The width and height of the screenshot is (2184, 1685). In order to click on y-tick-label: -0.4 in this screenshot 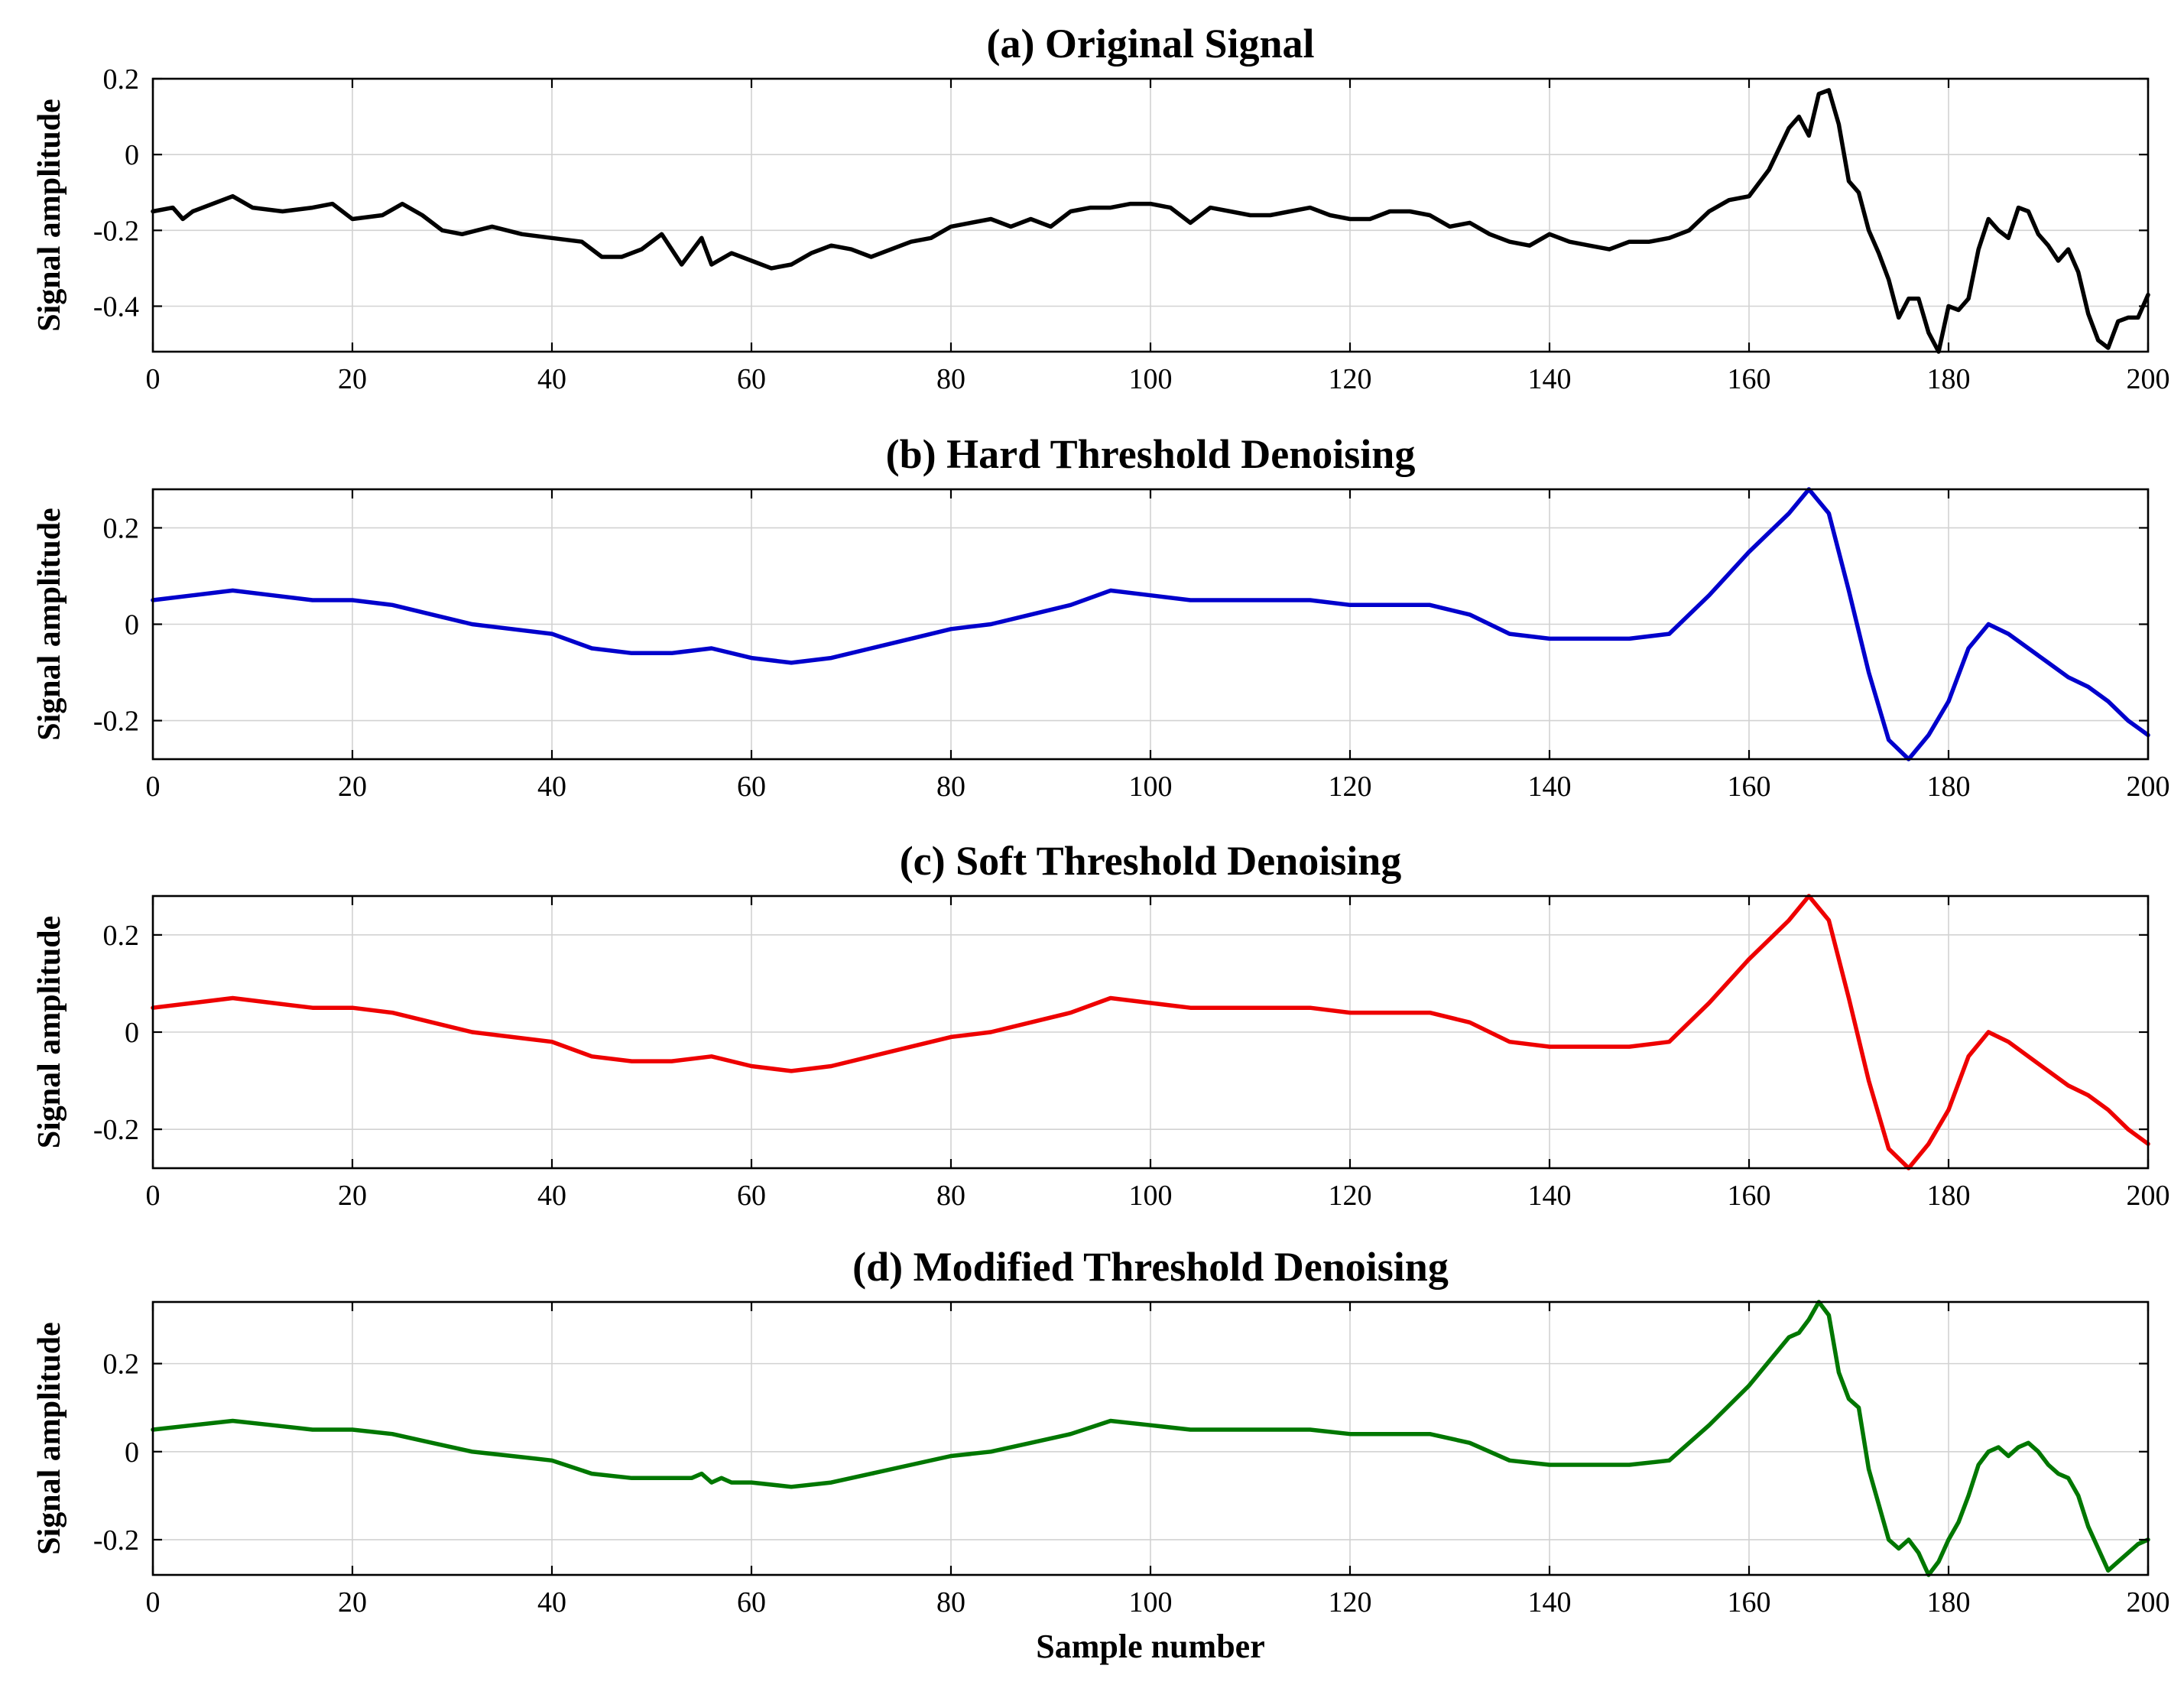, I will do `click(116, 307)`.